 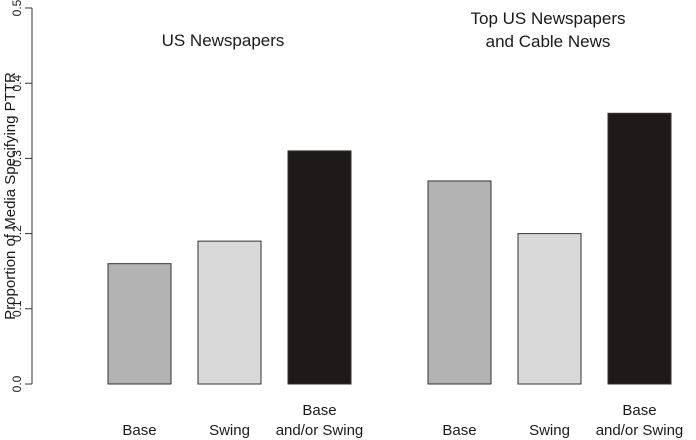 What do you see at coordinates (17, 383) in the screenshot?
I see `y-tick-label: 0.0` at bounding box center [17, 383].